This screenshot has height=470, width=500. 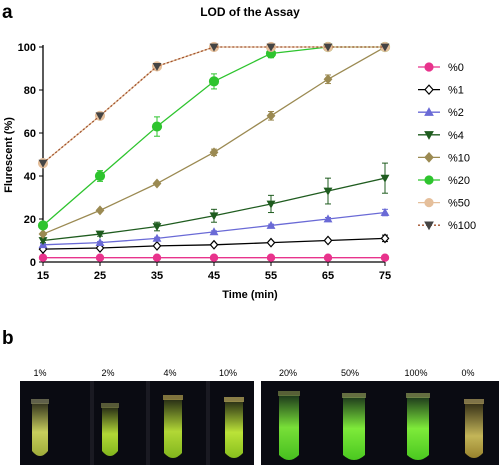 What do you see at coordinates (380, 423) in the screenshot?
I see `tube-photo-right` at bounding box center [380, 423].